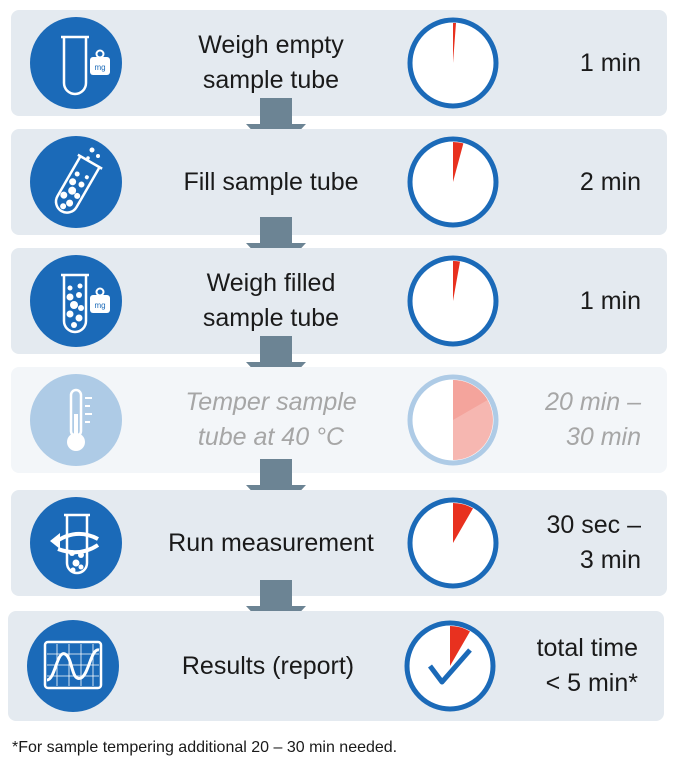 This screenshot has height=772, width=677. What do you see at coordinates (271, 62) in the screenshot?
I see `step-label: Weigh empty sample tube` at bounding box center [271, 62].